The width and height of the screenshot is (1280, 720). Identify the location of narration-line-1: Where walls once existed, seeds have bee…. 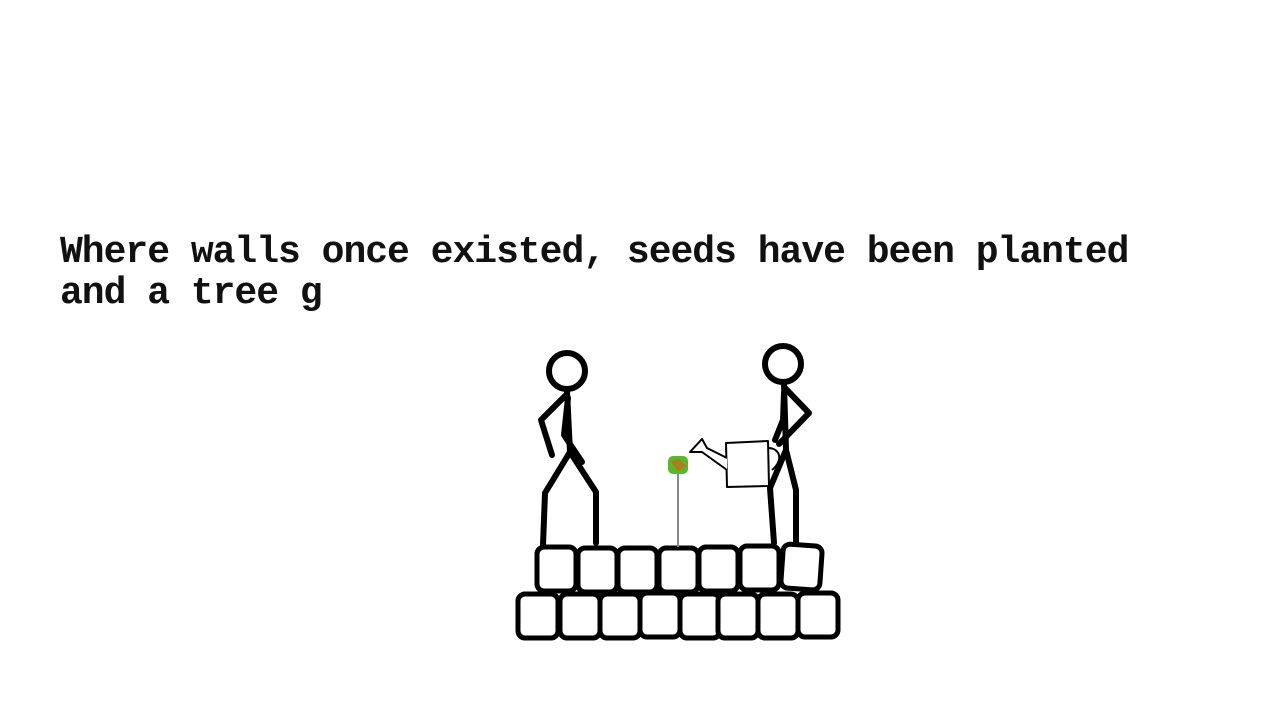
(594, 252).